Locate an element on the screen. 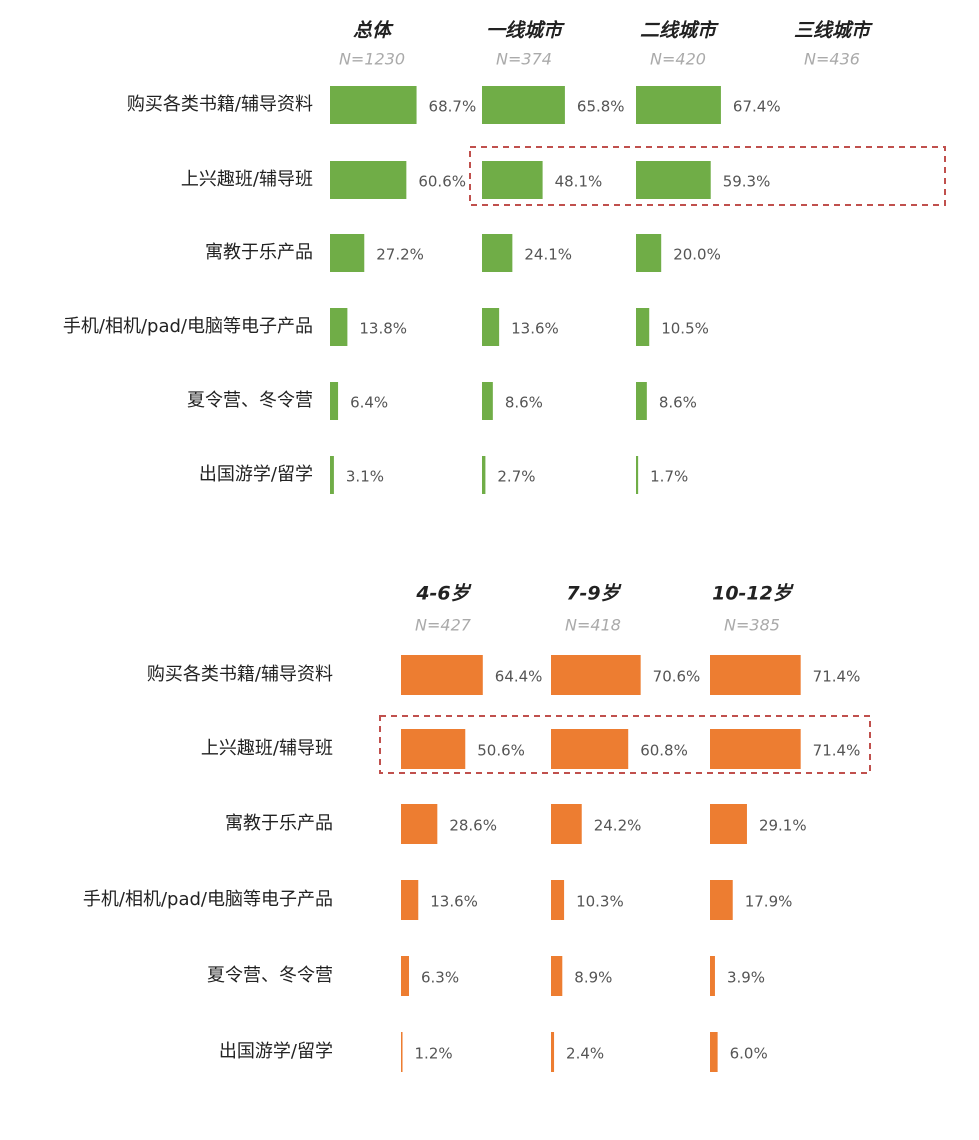  value-label: 24.2% is located at coordinates (618, 826).